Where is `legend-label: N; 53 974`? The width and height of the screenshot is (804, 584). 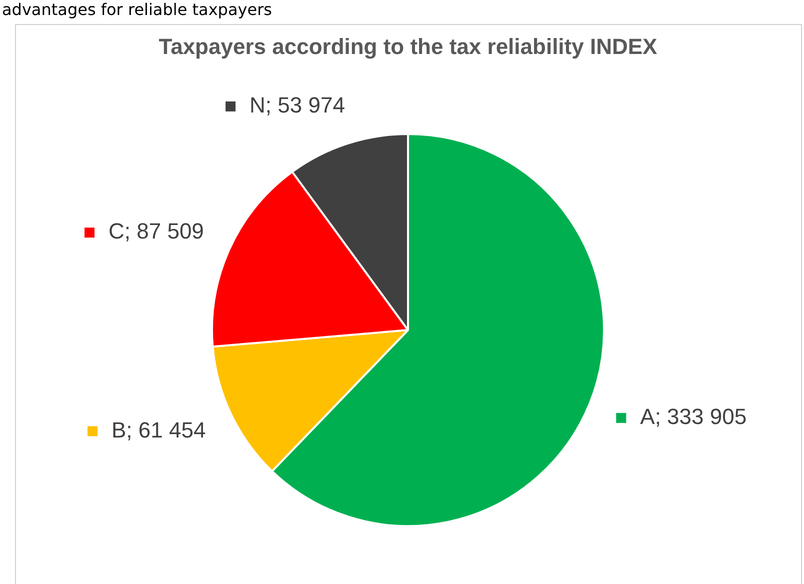 legend-label: N; 53 974 is located at coordinates (297, 105).